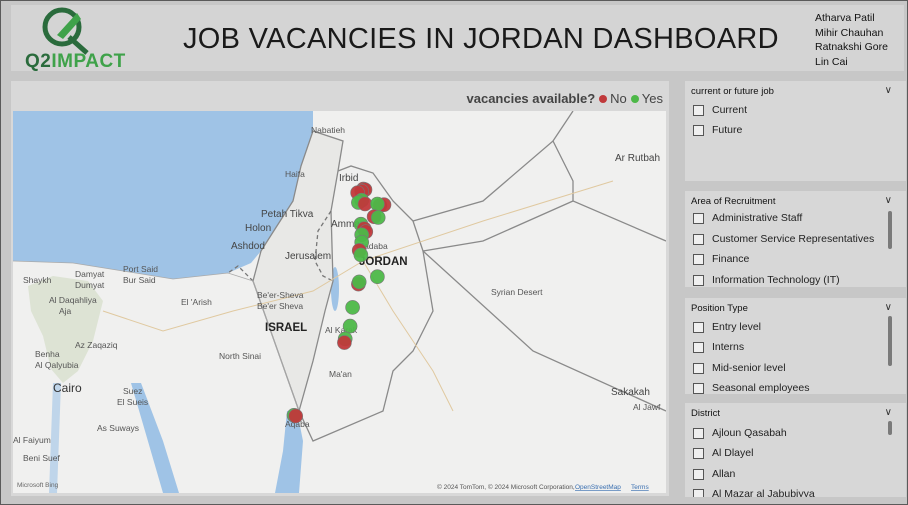 Image resolution: width=908 pixels, height=505 pixels. I want to click on terms-link: Terms, so click(640, 487).